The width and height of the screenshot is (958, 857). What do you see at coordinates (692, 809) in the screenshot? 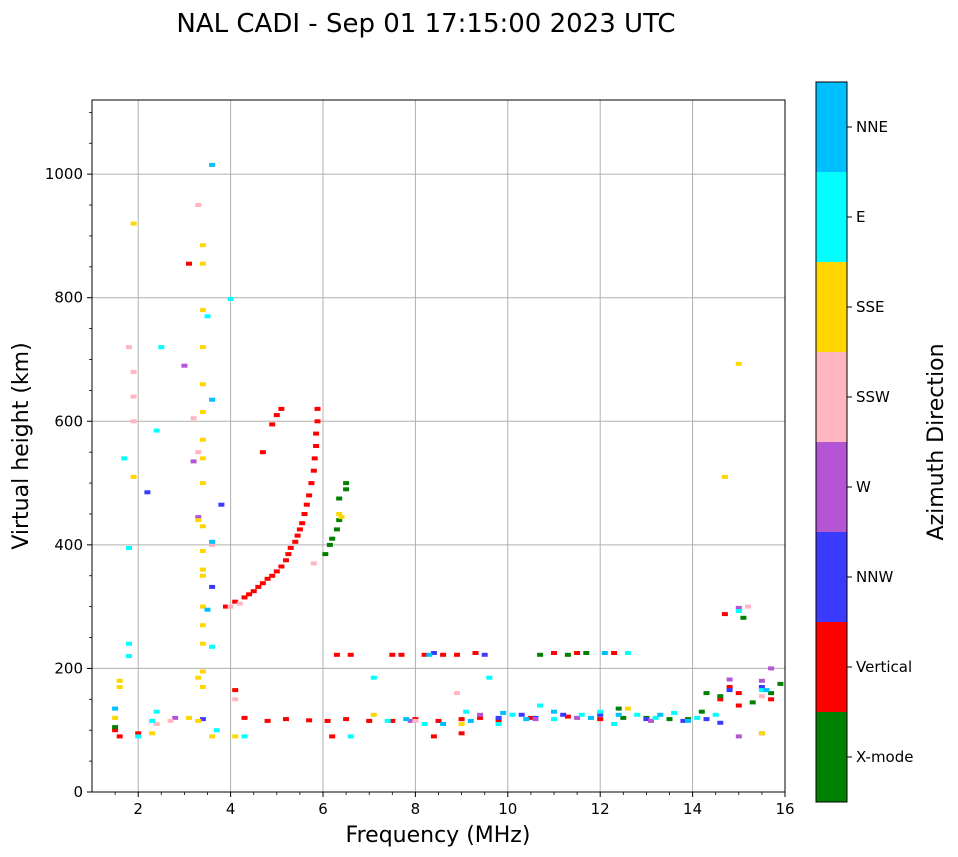
I see `x-tick-label: 14` at bounding box center [692, 809].